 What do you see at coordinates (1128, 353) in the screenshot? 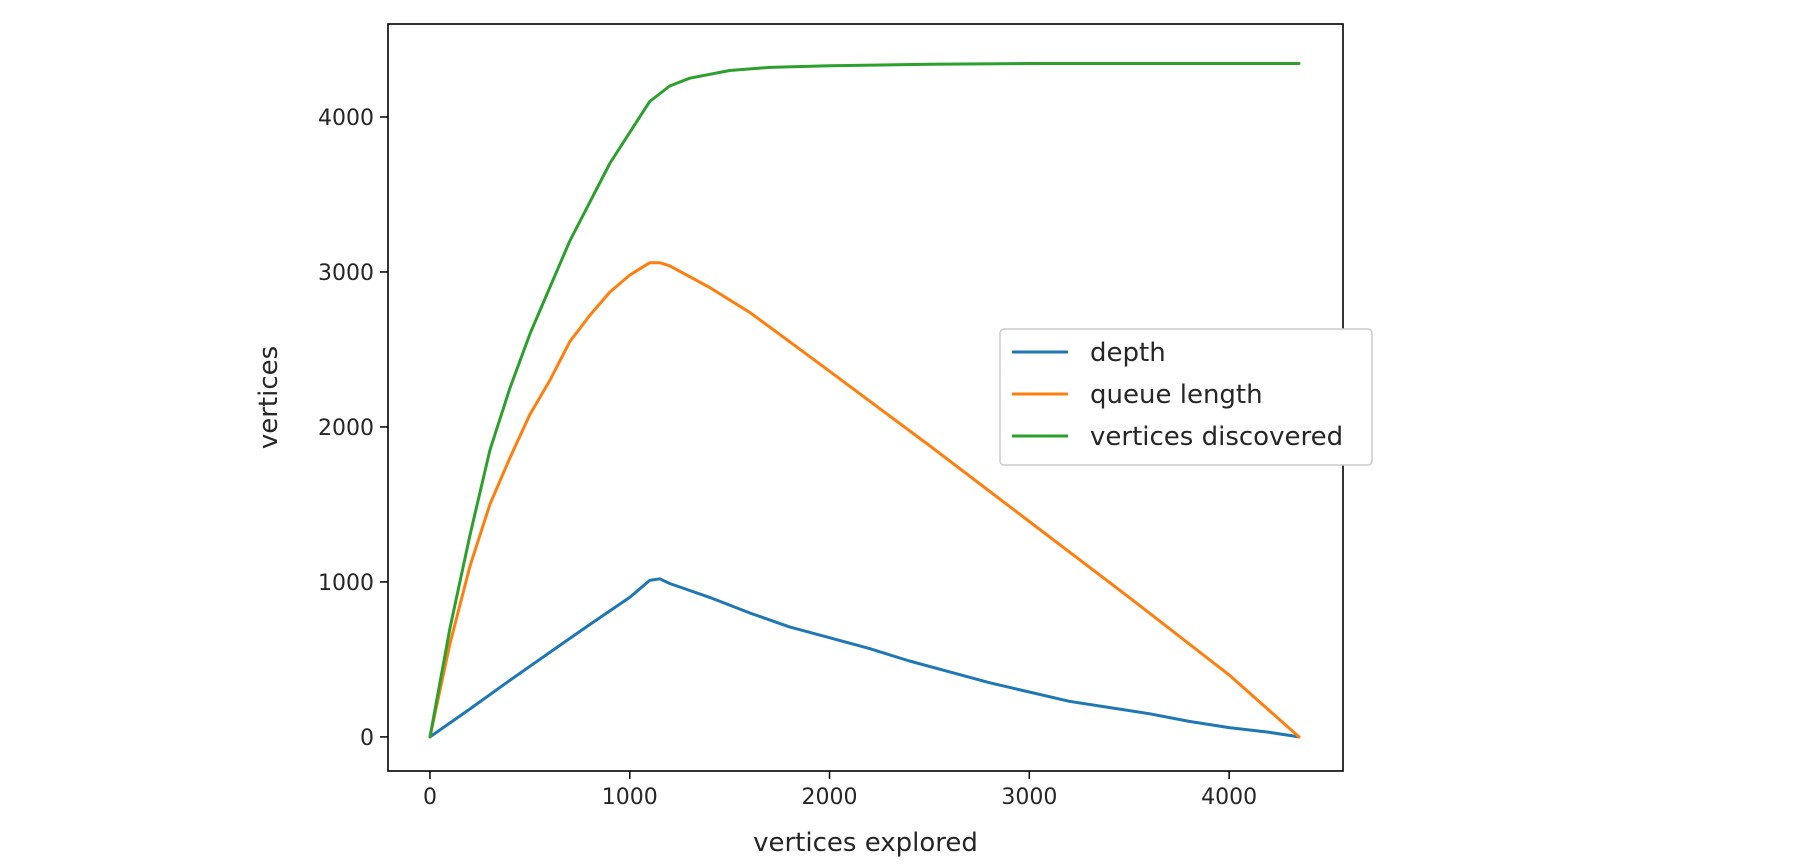
I see `legend-label: depth` at bounding box center [1128, 353].